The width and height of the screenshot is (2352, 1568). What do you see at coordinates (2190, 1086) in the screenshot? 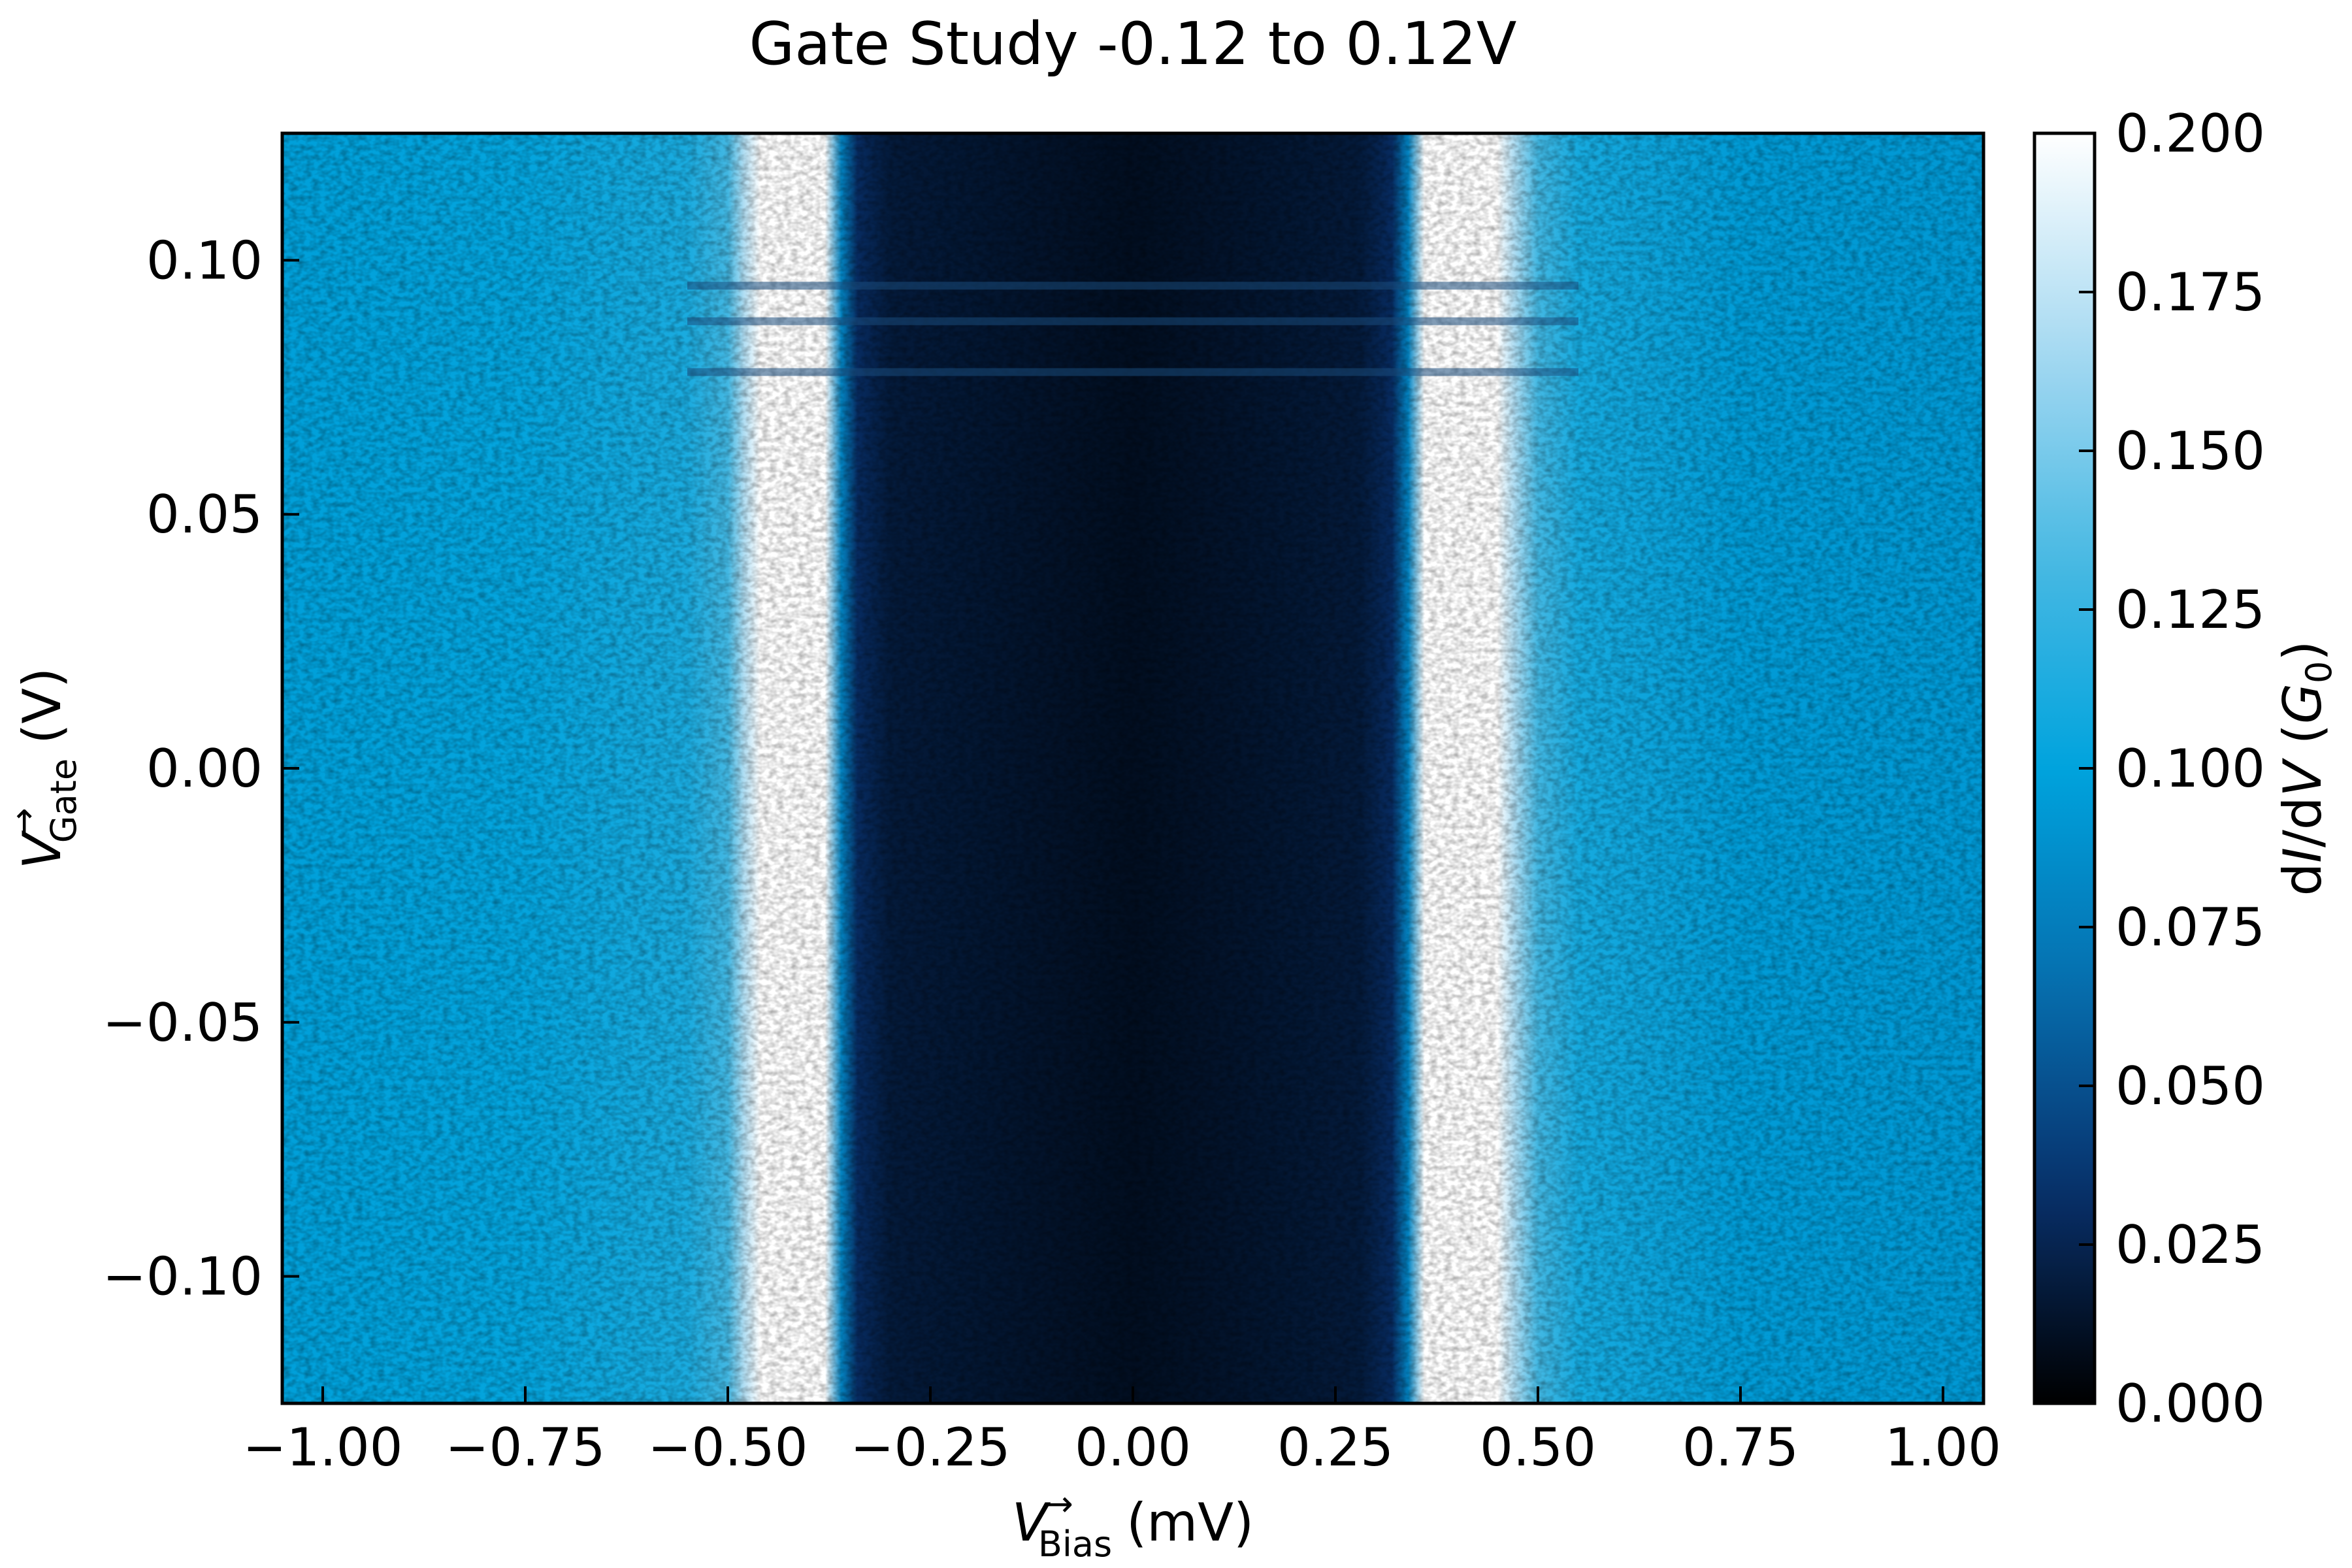
I see `colorbar-tick-label: 0.050` at bounding box center [2190, 1086].